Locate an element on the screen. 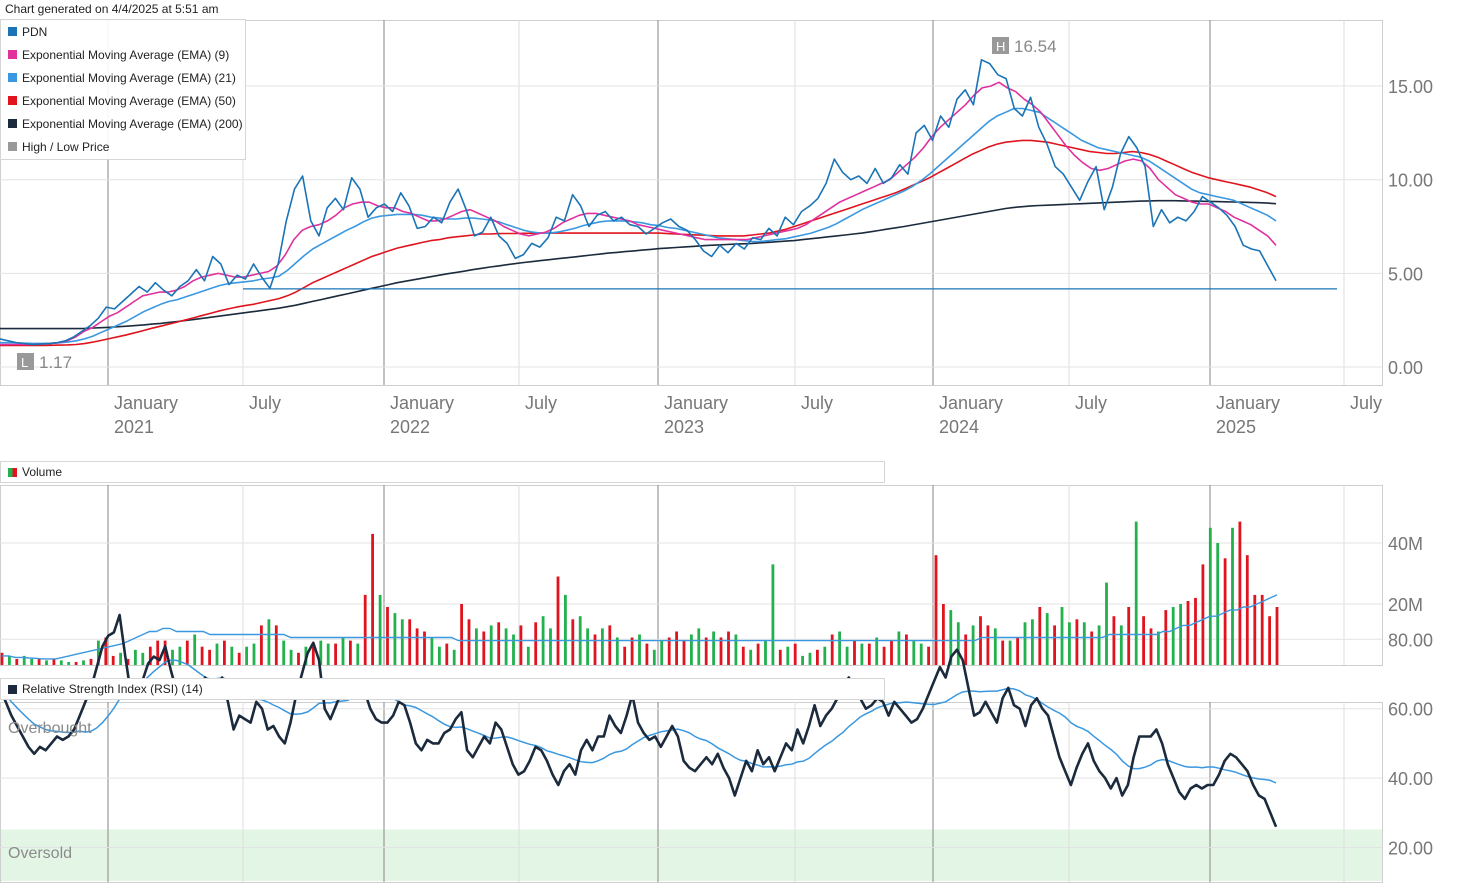 The height and width of the screenshot is (896, 1469). rsi-y-tick: 20.00 is located at coordinates (1410, 849).